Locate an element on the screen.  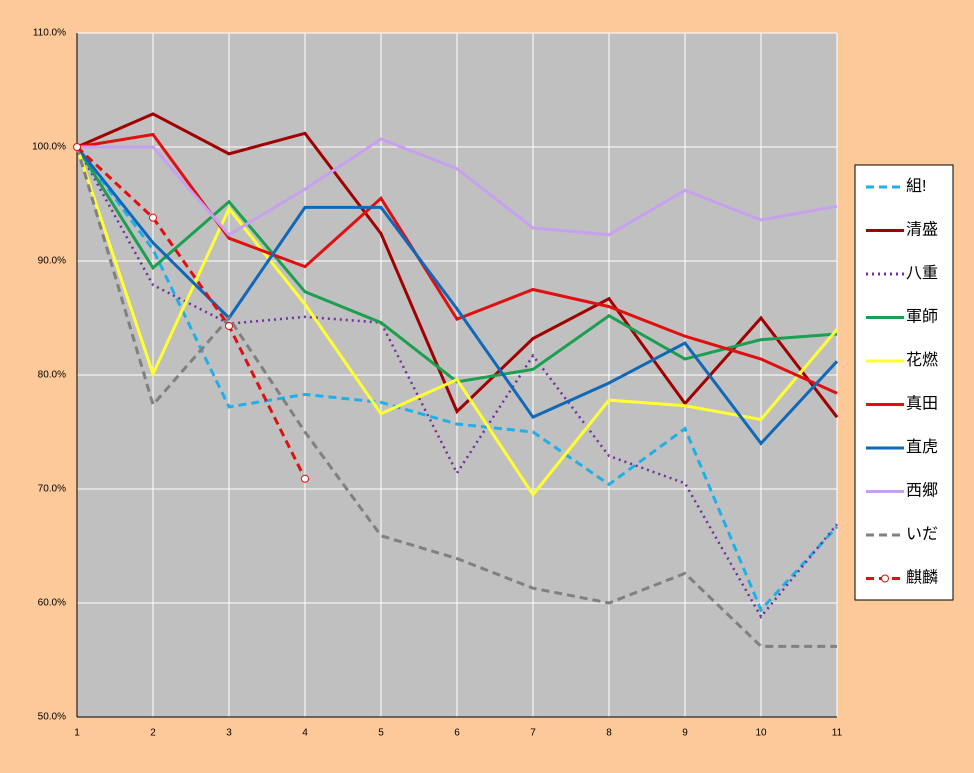
y-tick-label: 60.0% is located at coordinates (52, 603).